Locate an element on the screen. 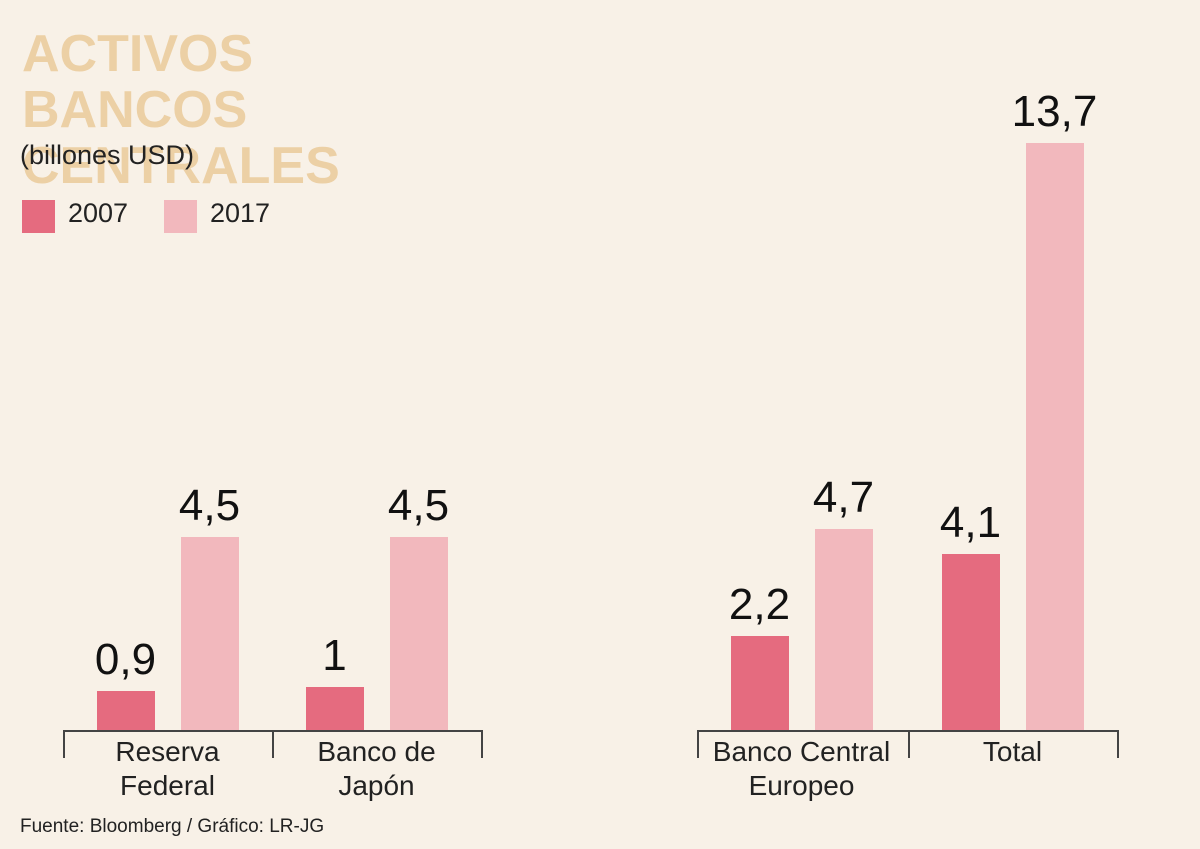 The image size is (1200, 849). x-tick-label: Reserva Federal is located at coordinates (167, 768).